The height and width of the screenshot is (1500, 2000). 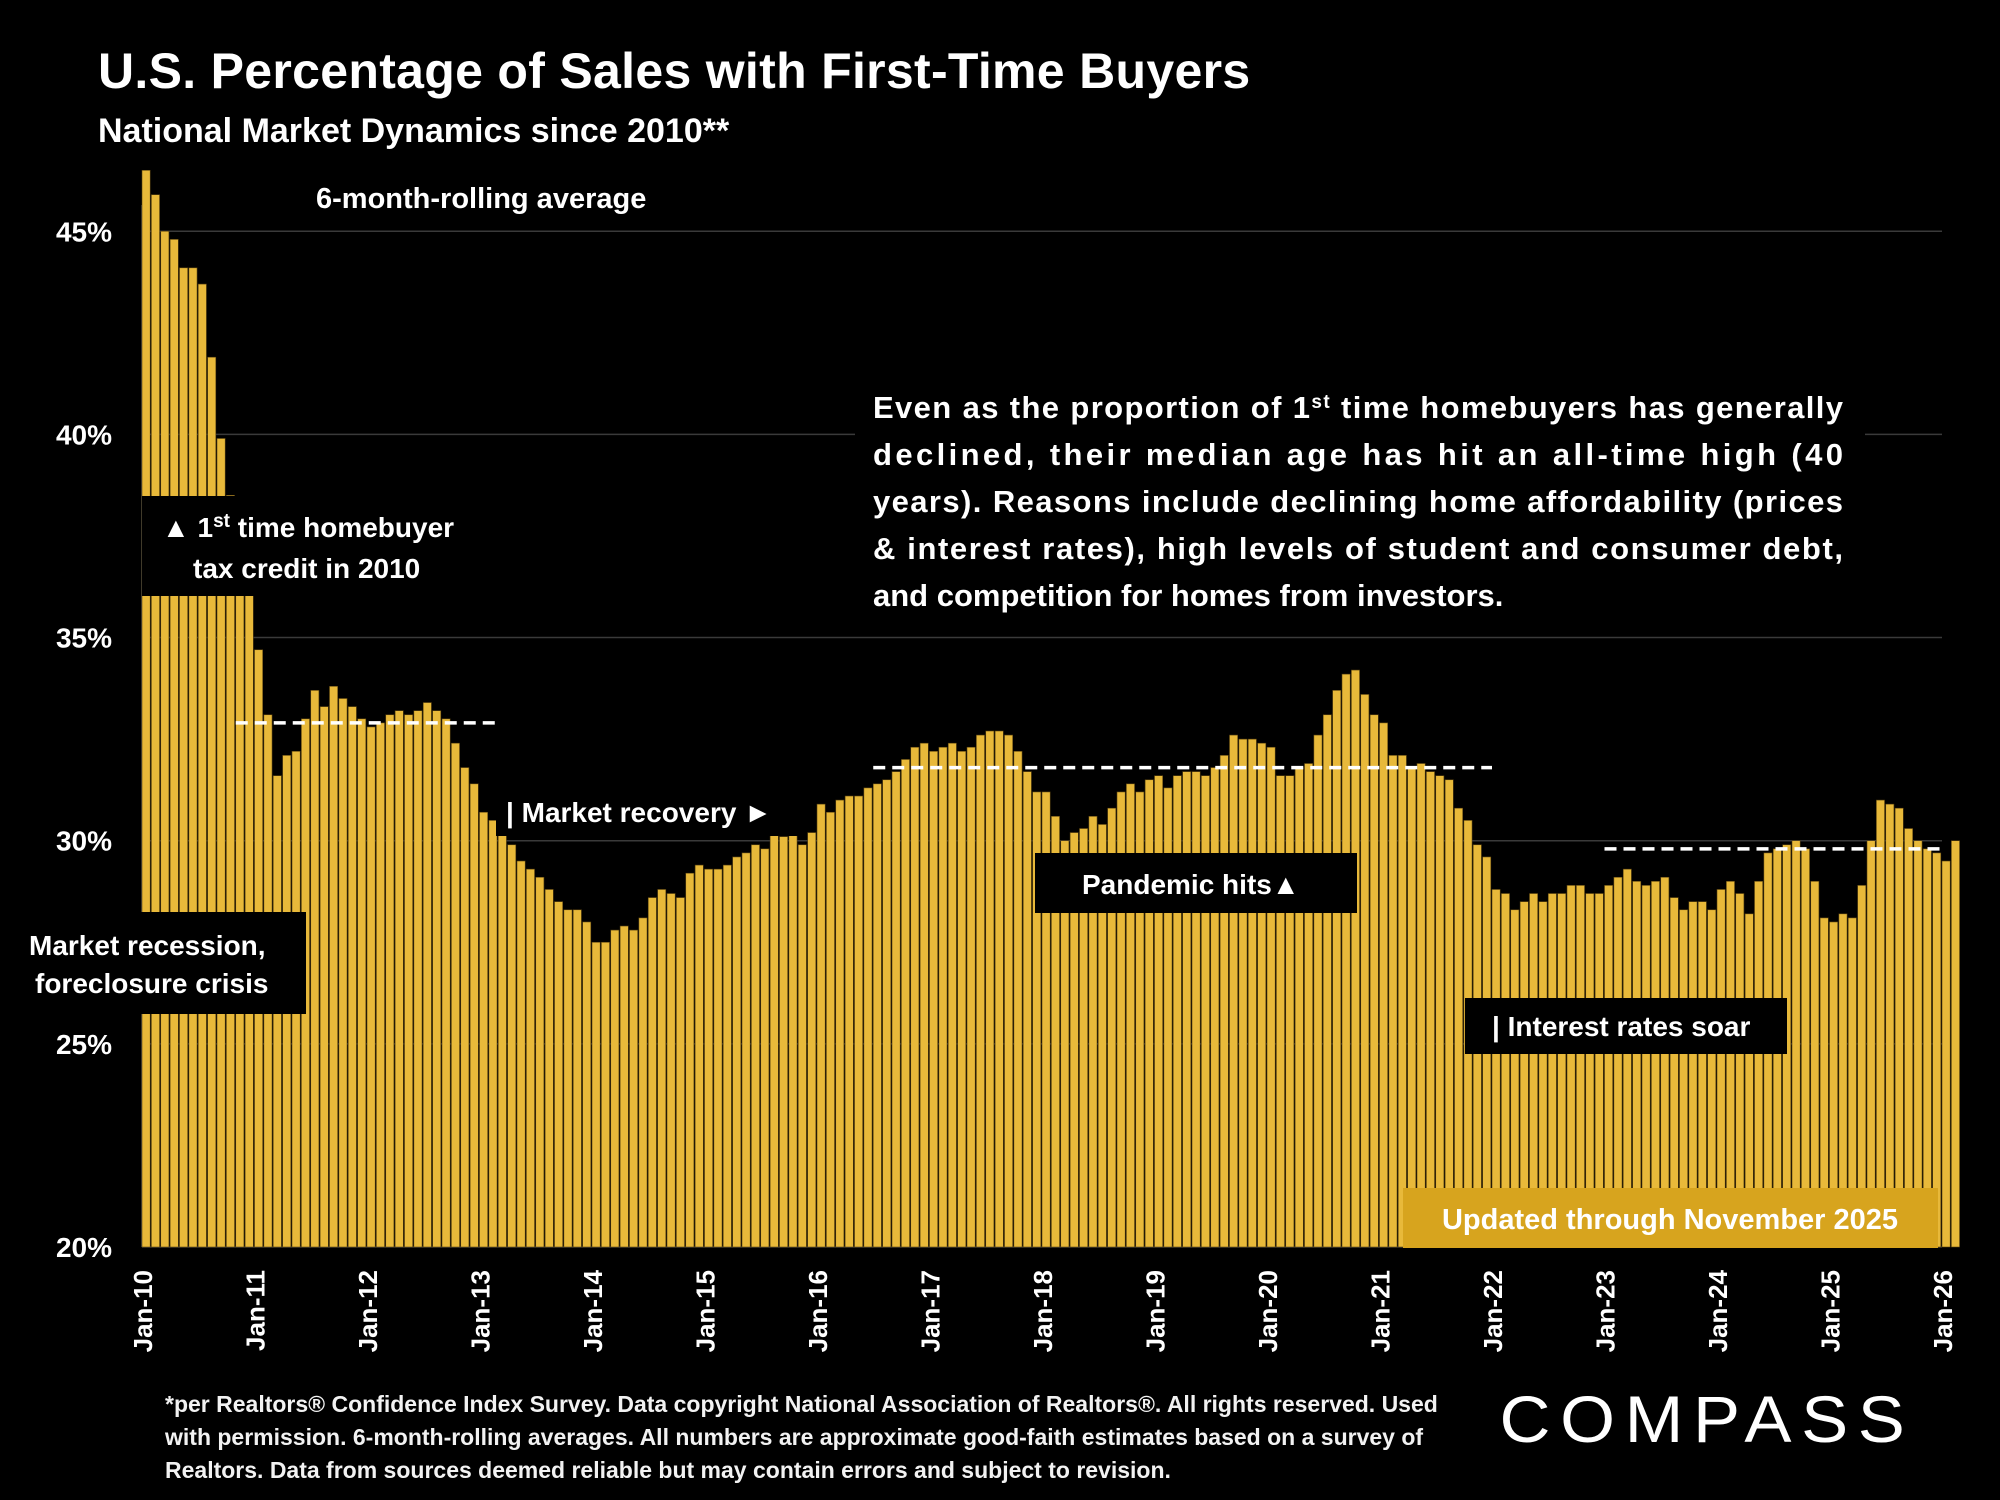 What do you see at coordinates (256, 1310) in the screenshot?
I see `x-tick-label: Jan-11` at bounding box center [256, 1310].